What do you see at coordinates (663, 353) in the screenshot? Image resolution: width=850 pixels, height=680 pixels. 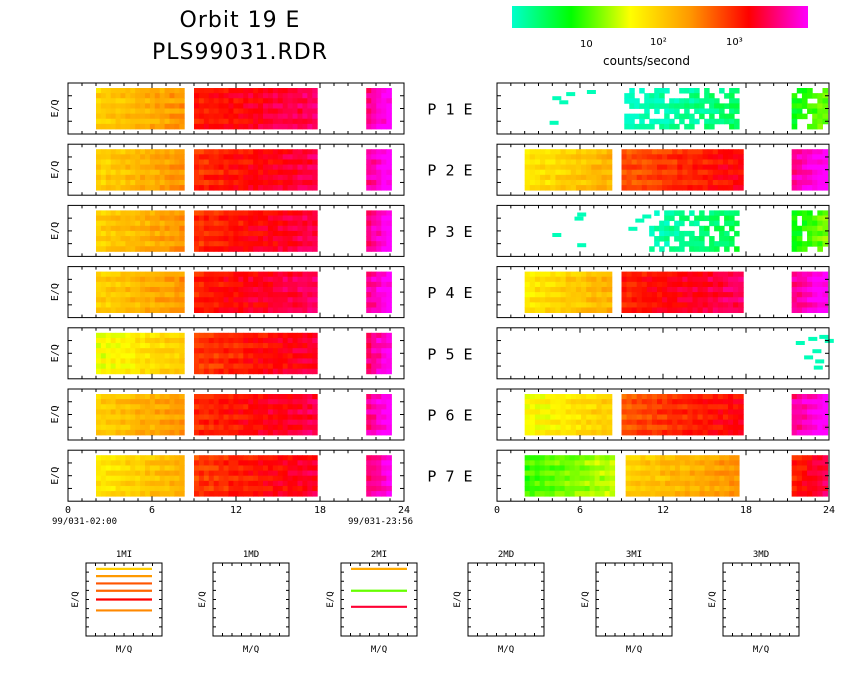 I see `panel-frame` at bounding box center [663, 353].